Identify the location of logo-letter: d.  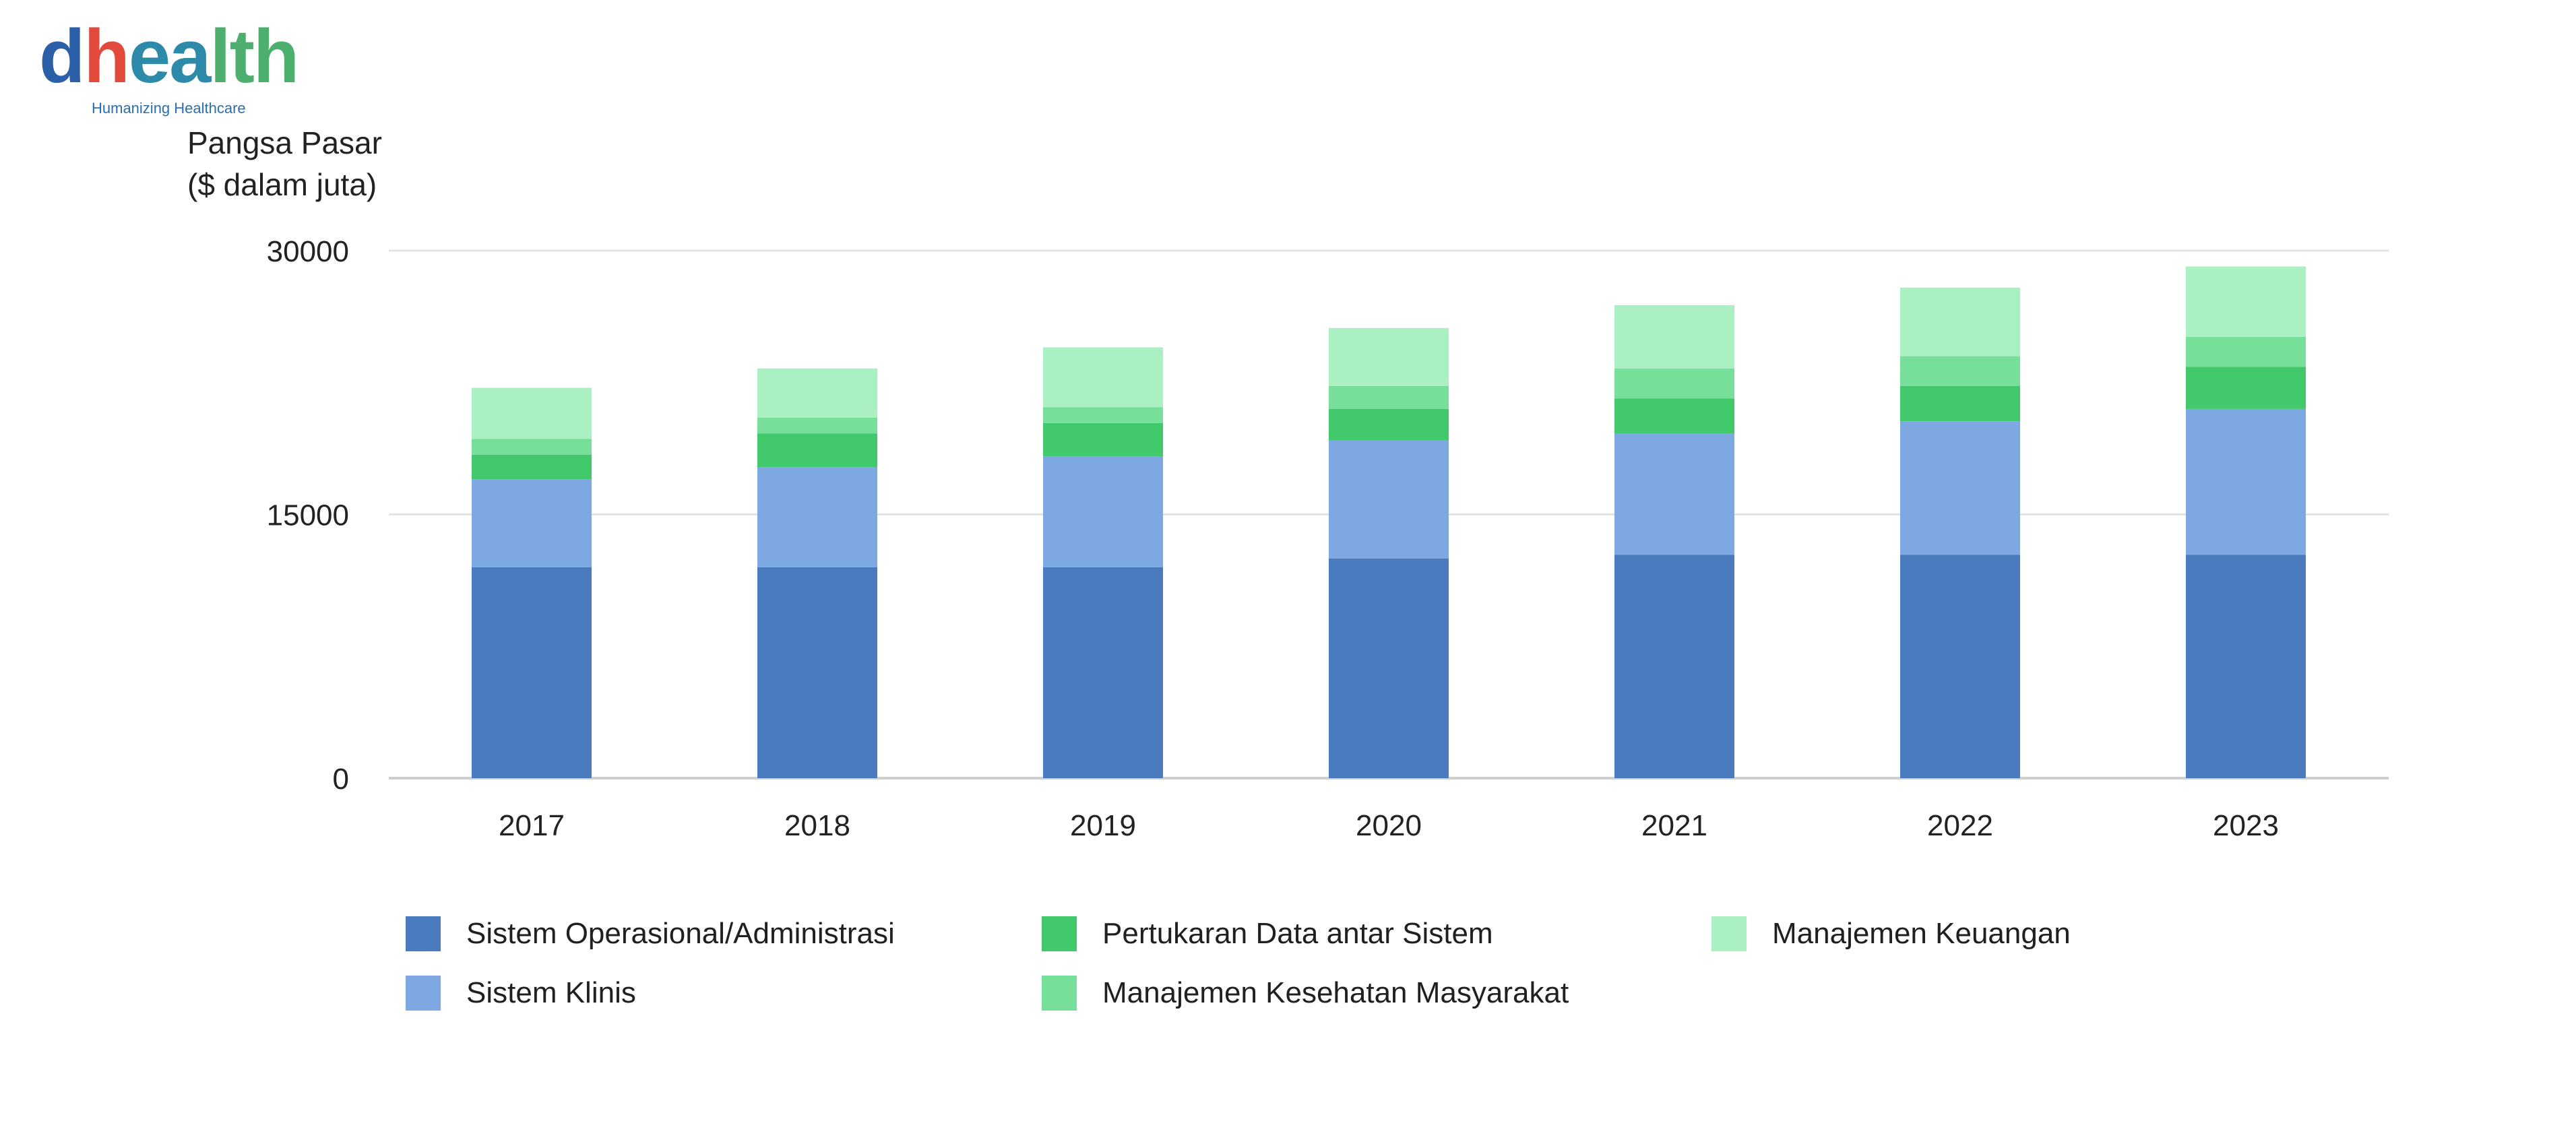
(62, 56).